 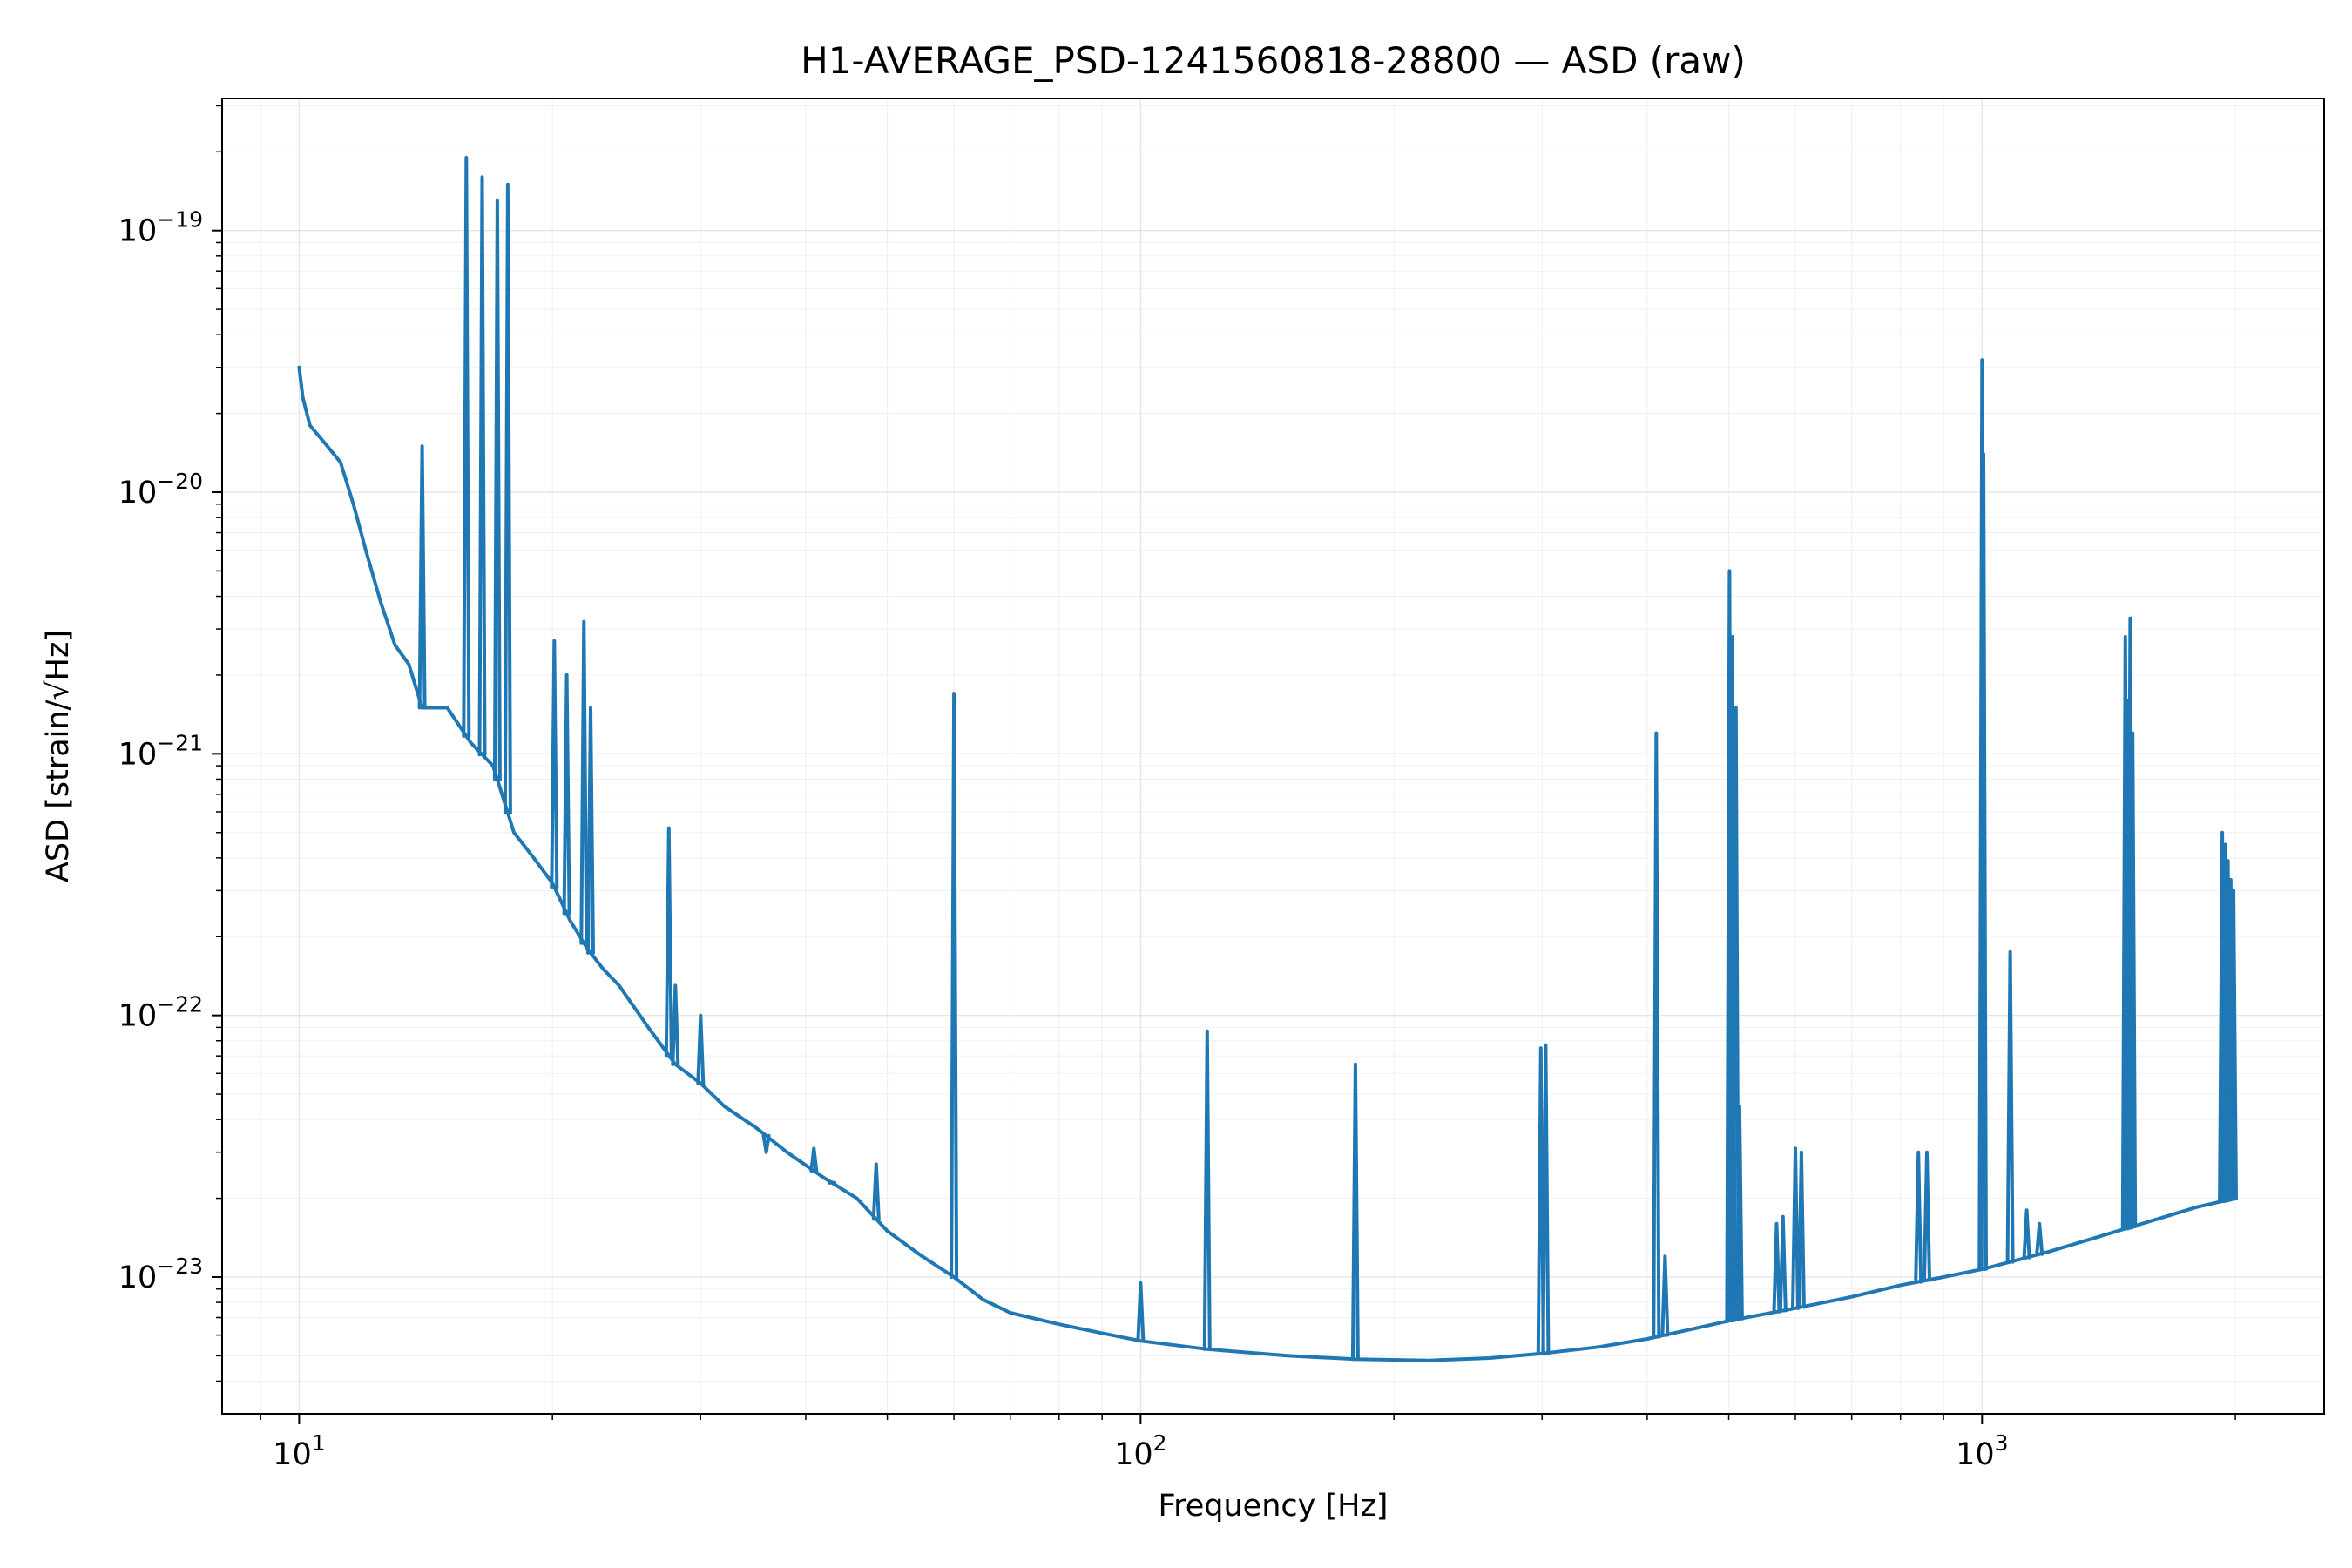 What do you see at coordinates (58, 756) in the screenshot?
I see `y-axis-label: ASD [strain/√Hz]` at bounding box center [58, 756].